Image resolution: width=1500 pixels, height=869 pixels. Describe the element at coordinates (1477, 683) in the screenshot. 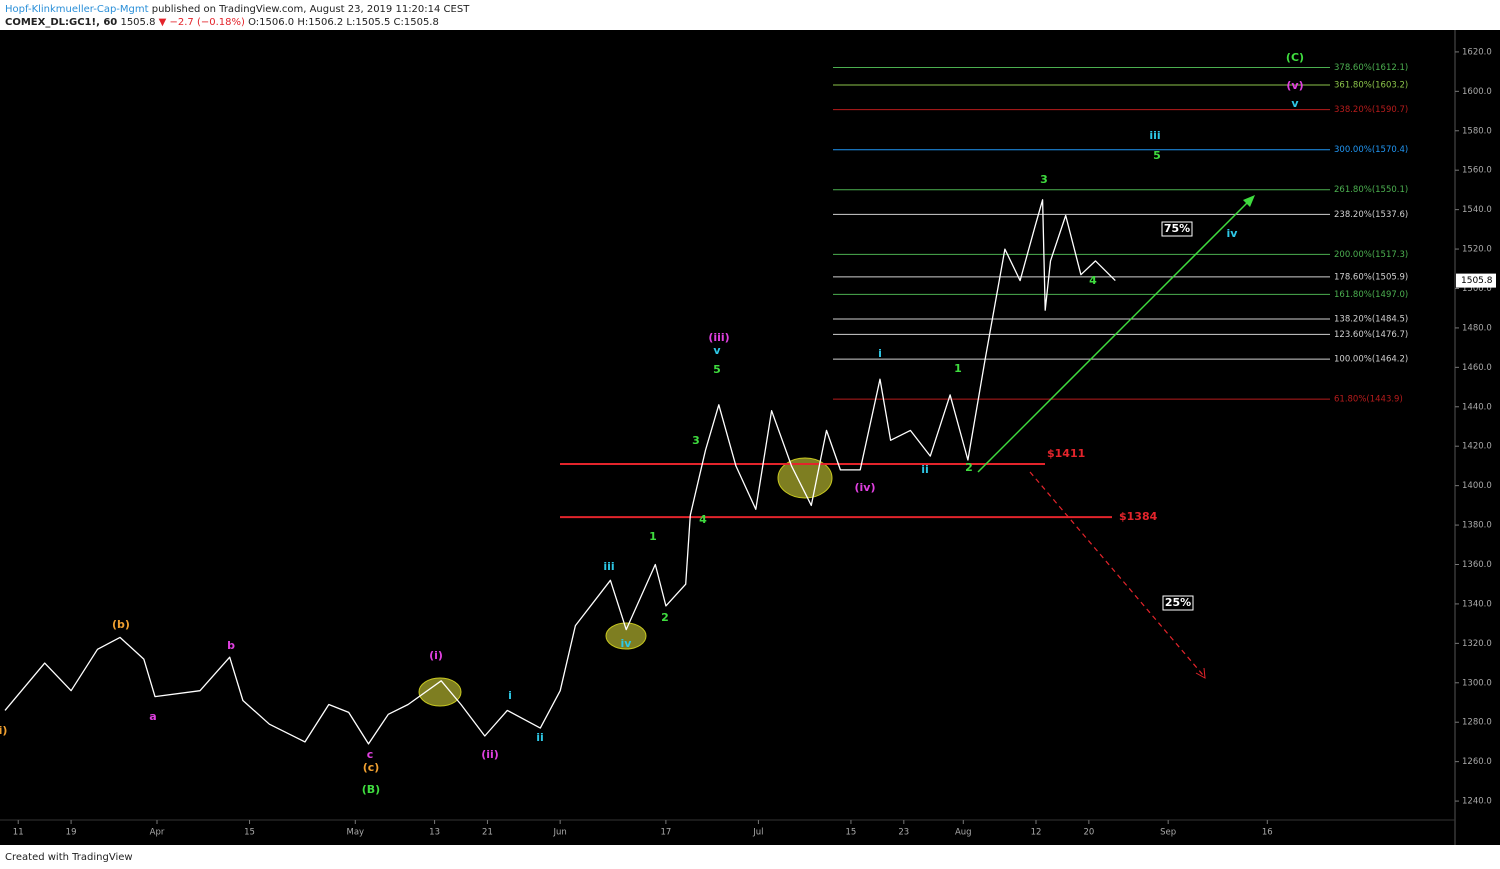

I see `y-tick-label: 1300.0` at that location.